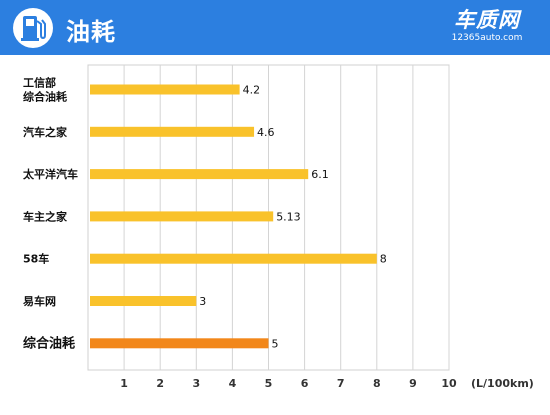 The height and width of the screenshot is (415, 550). What do you see at coordinates (196, 383) in the screenshot?
I see `x-tick-label: 3` at bounding box center [196, 383].